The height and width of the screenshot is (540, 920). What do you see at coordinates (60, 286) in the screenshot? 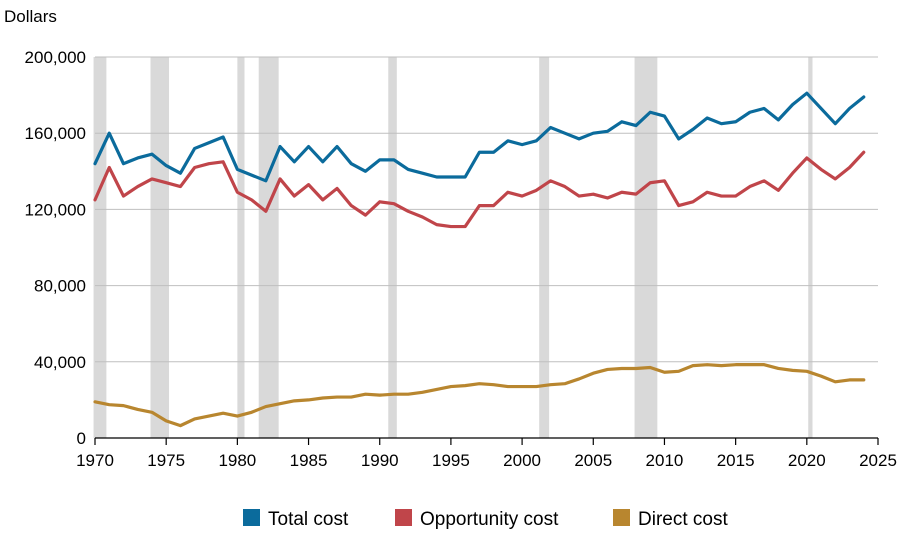
I see `y-tick-label-80000: 80,000` at bounding box center [60, 286].